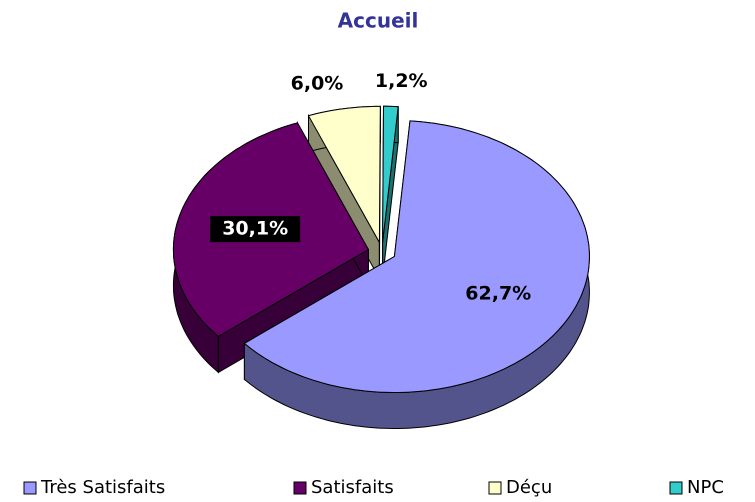 The image size is (755, 502). What do you see at coordinates (498, 294) in the screenshot?
I see `data-label: 62,7%` at bounding box center [498, 294].